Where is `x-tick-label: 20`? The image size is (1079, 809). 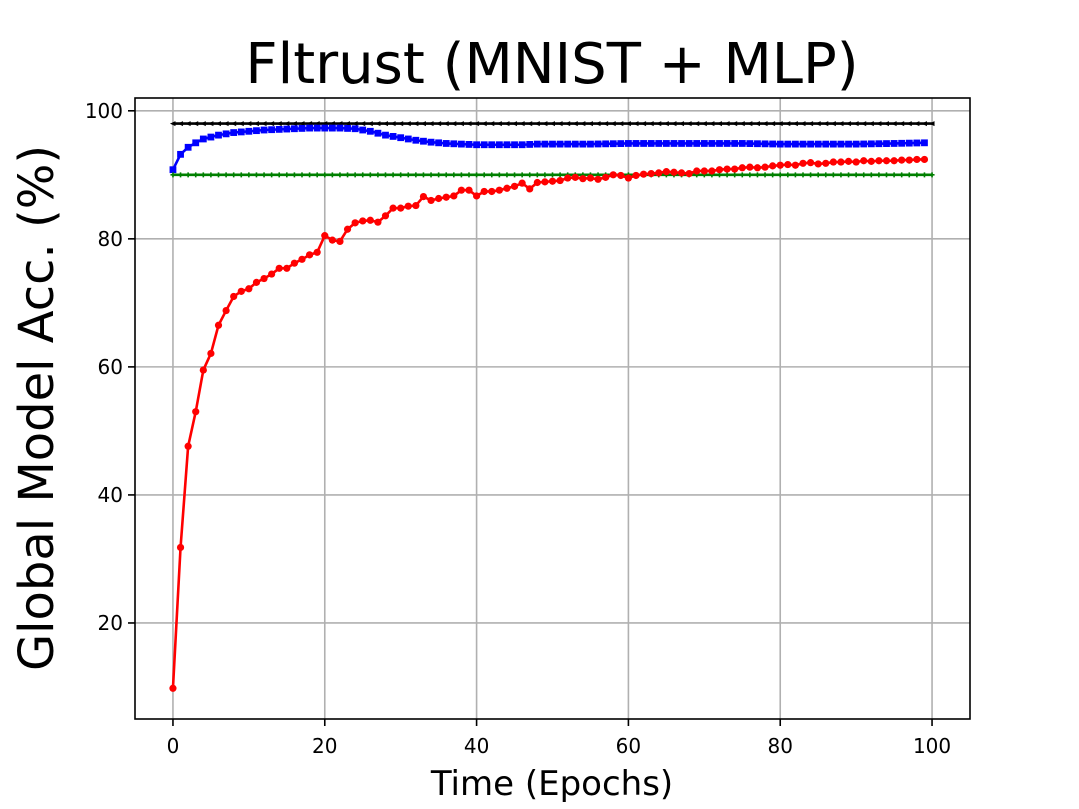
x-tick-label: 20 is located at coordinates (324, 746).